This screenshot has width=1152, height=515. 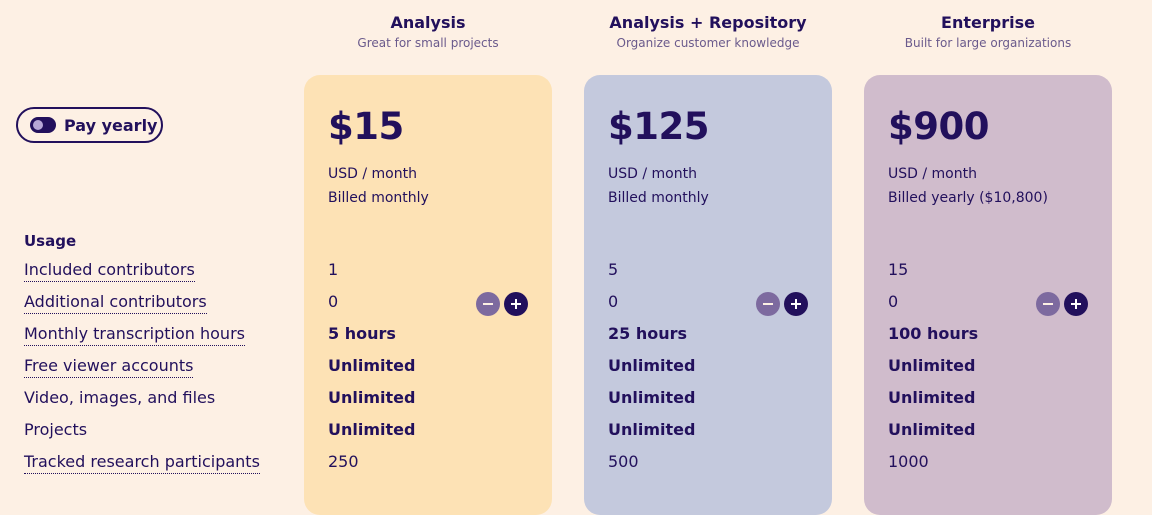 I want to click on plan-price: $125, so click(x=658, y=126).